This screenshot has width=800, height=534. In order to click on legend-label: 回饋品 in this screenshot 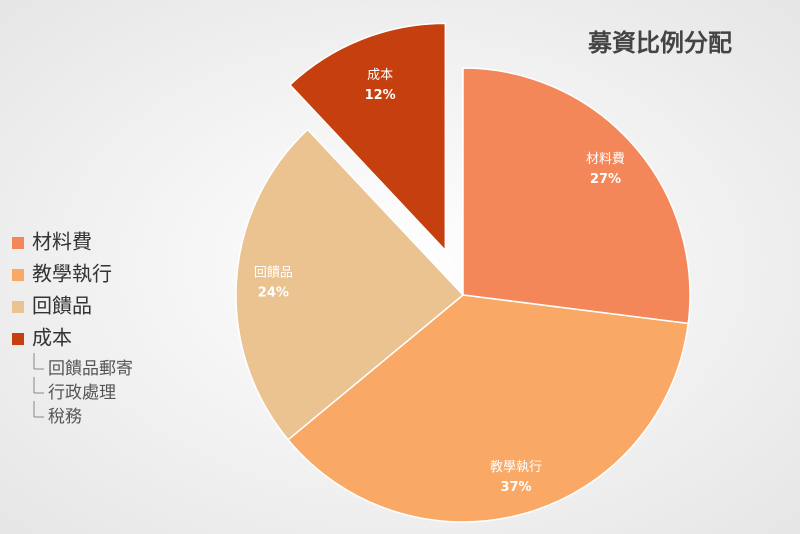, I will do `click(62, 306)`.